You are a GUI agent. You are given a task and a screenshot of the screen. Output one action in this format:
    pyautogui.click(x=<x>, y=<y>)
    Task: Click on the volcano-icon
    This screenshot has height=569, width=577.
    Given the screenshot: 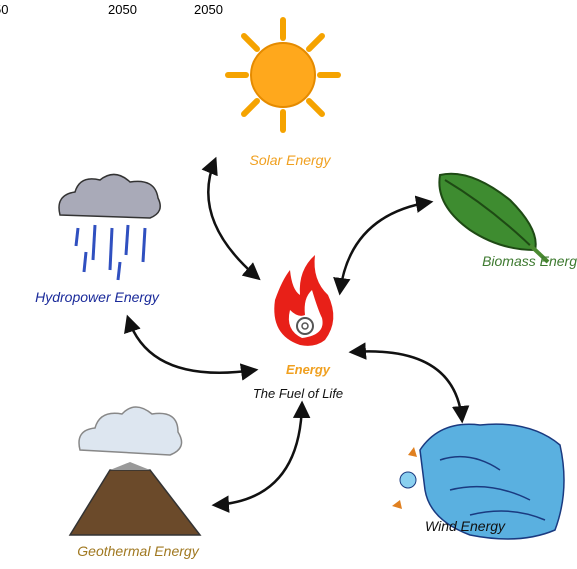 What is the action you would take?
    pyautogui.click(x=135, y=471)
    